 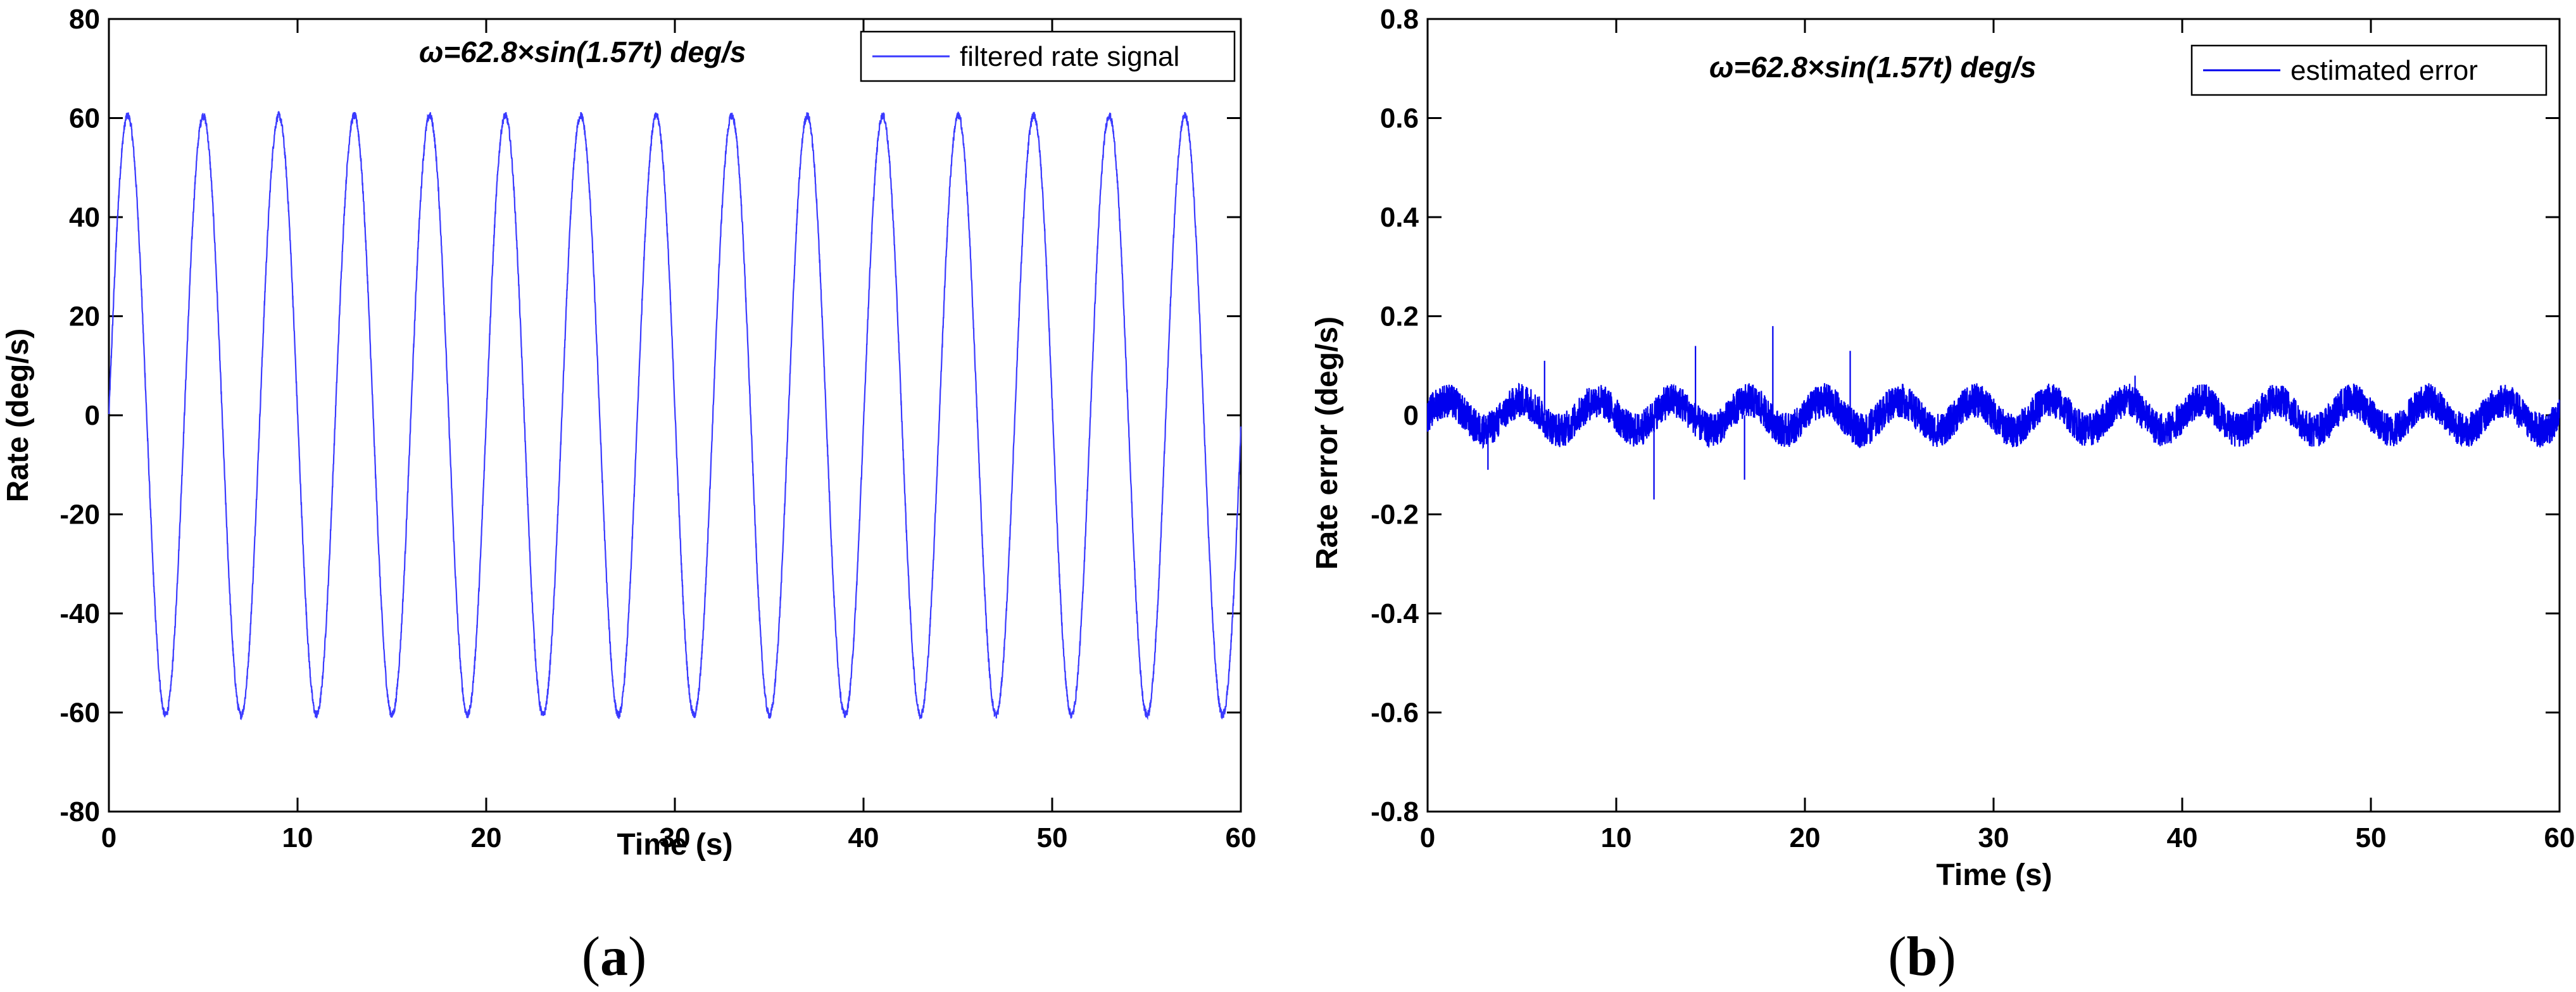 I want to click on panel-b-y-tick-label: -0.8, so click(x=1395, y=811).